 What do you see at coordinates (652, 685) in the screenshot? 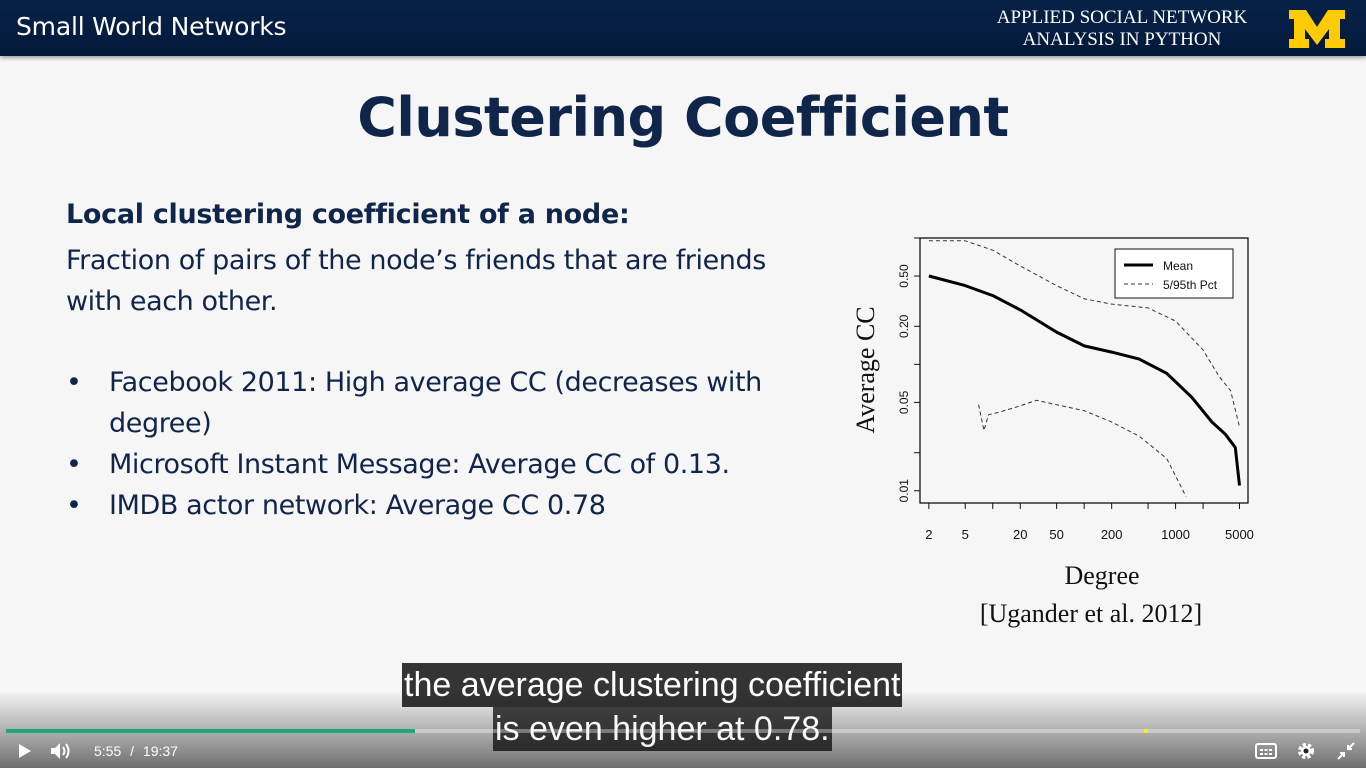
I see `caption-line-1: the average clustering coefficient` at bounding box center [652, 685].